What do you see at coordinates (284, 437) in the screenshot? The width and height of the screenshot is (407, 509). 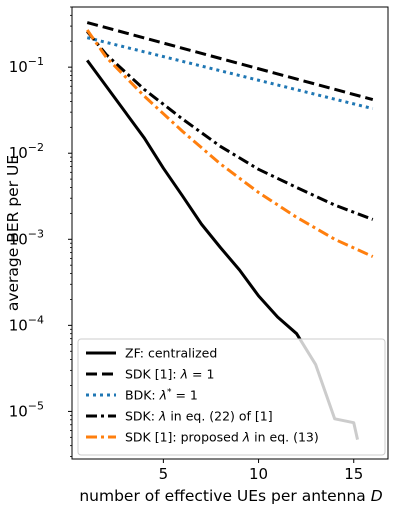 I see `legend-sdk13-post: in eq. (13)` at bounding box center [284, 437].